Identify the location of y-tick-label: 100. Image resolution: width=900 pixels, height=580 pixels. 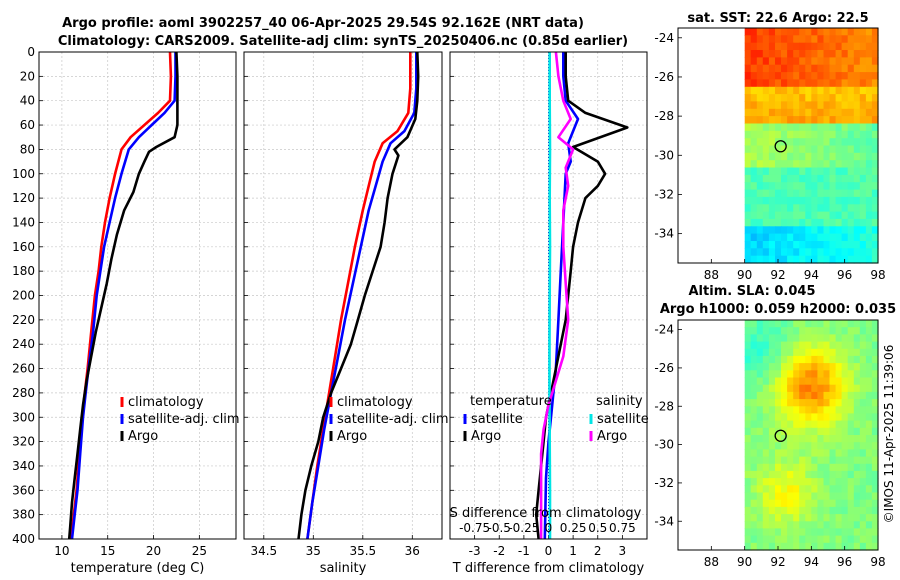
(23, 174).